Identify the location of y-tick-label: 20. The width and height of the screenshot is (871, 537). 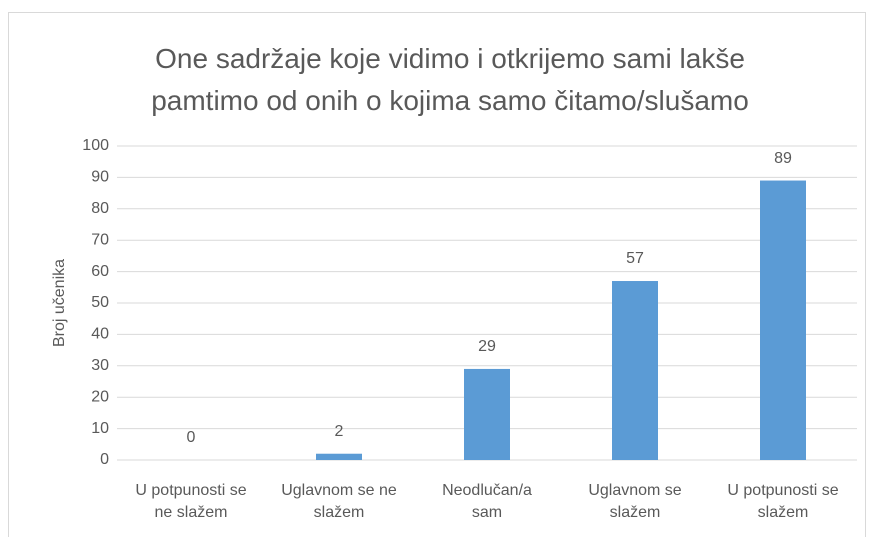
(100, 396).